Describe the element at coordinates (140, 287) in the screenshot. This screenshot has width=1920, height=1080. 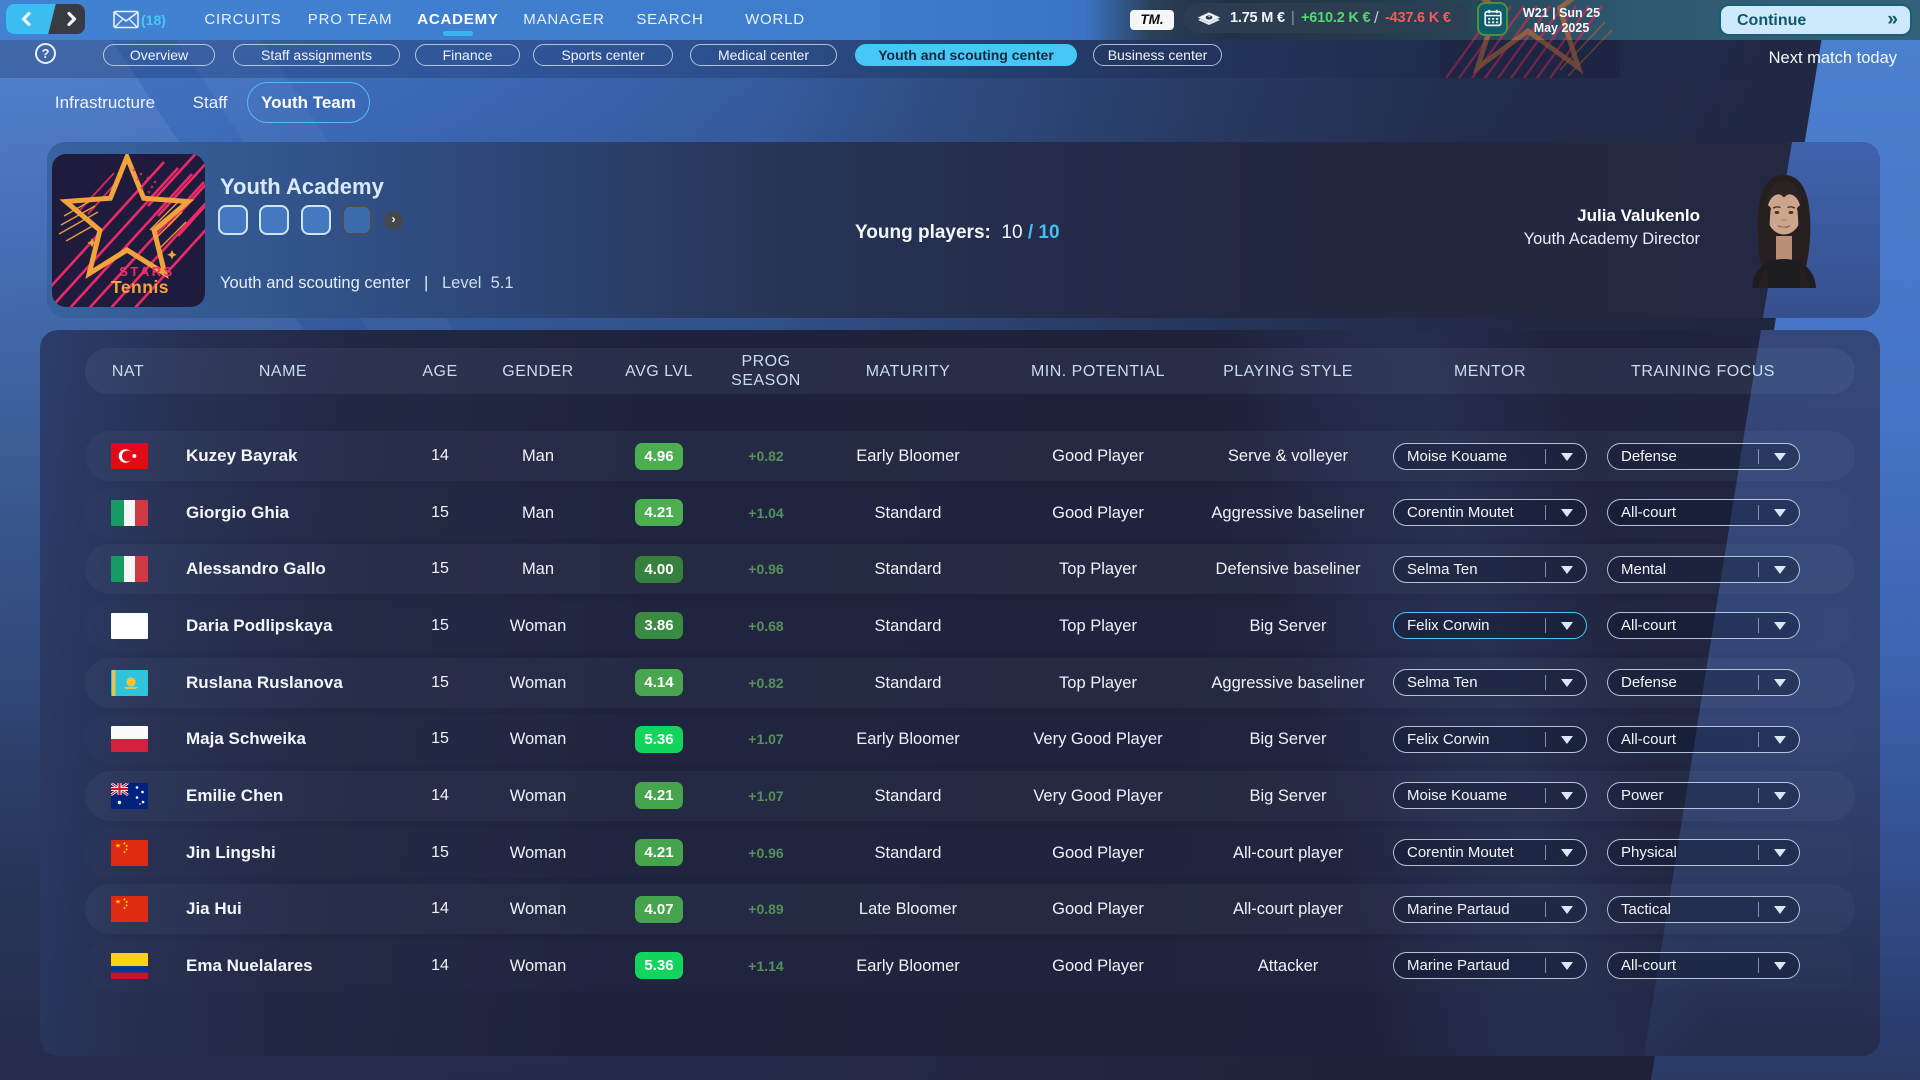
I see `svg-text: Tennis` at that location.